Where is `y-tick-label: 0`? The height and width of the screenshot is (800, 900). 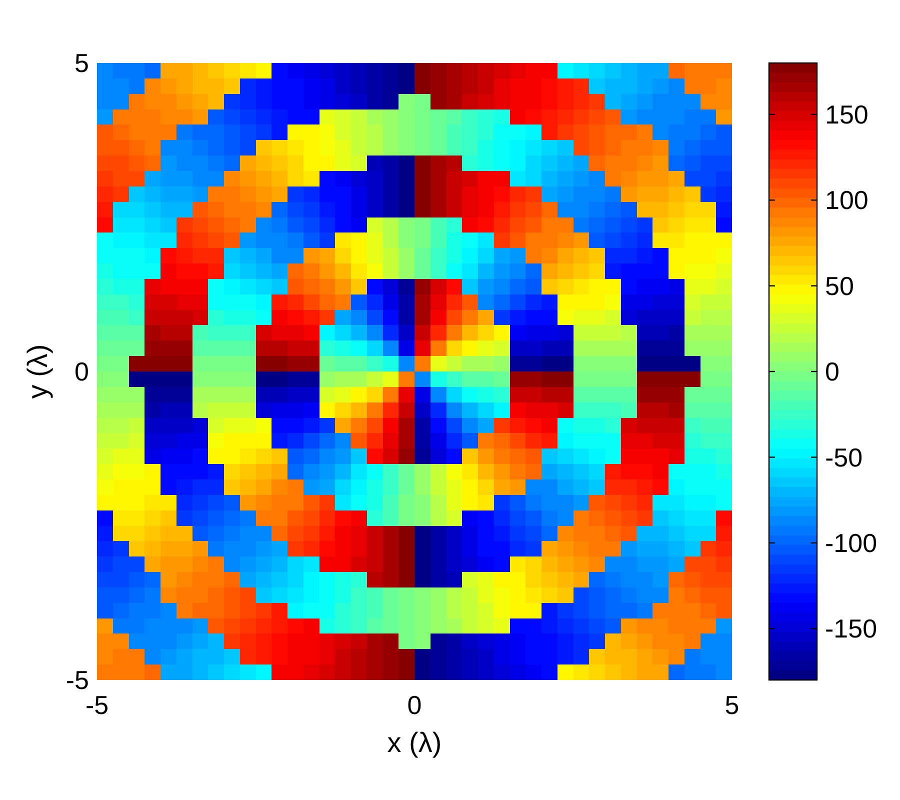
y-tick-label: 0 is located at coordinates (81, 371).